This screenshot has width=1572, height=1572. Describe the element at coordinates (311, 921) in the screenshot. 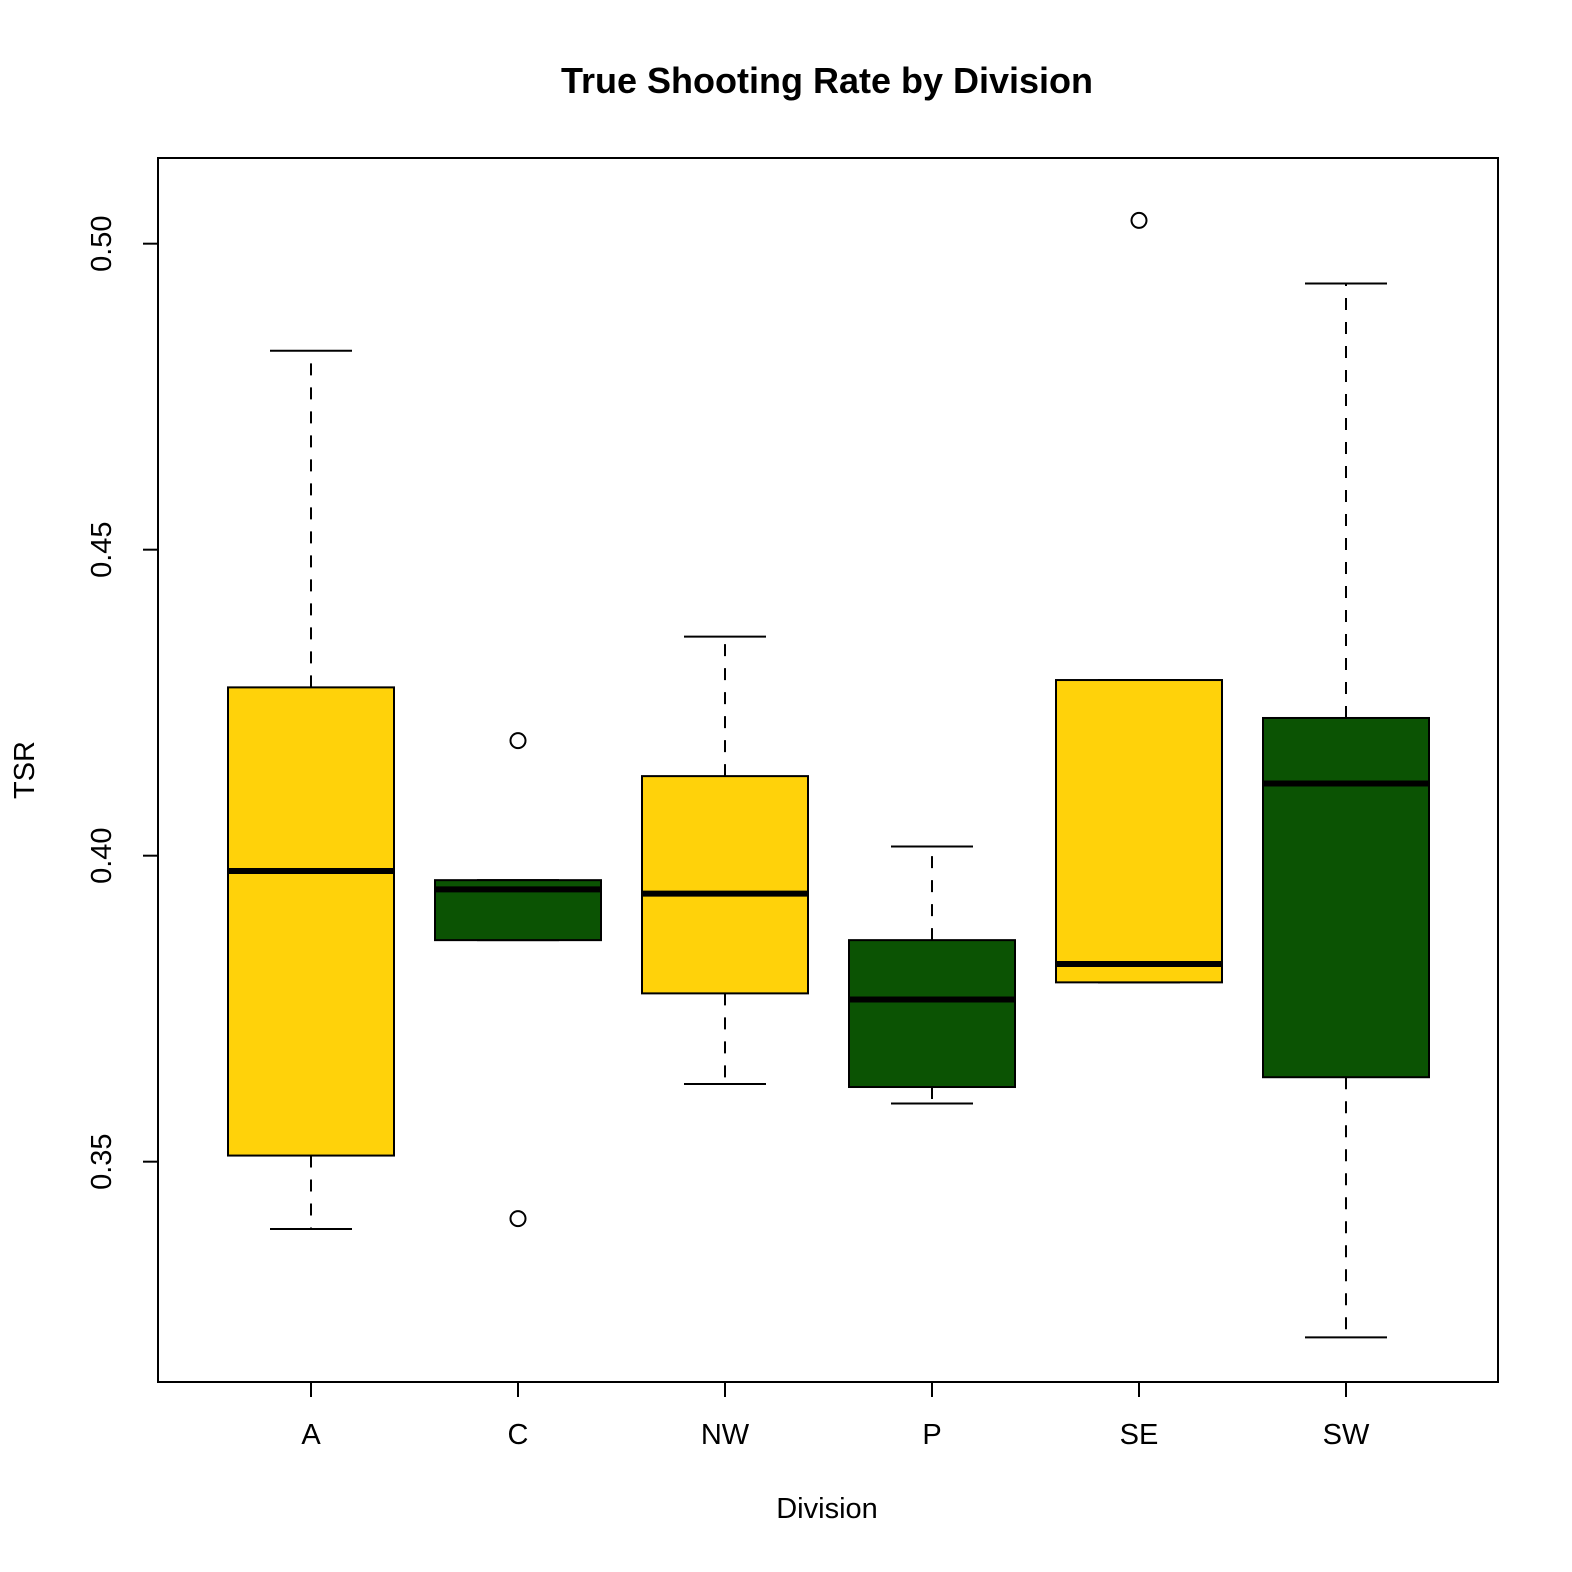

I see `box-a` at that location.